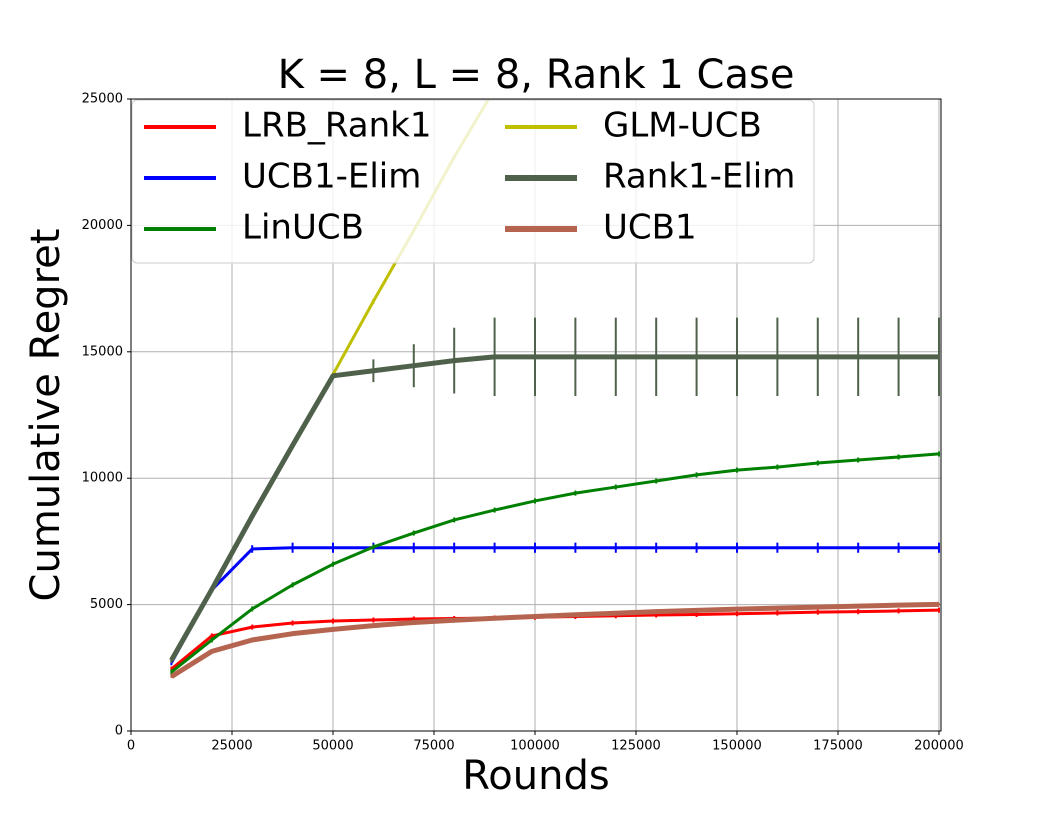 Image resolution: width=1047 pixels, height=822 pixels. What do you see at coordinates (433, 746) in the screenshot?
I see `x-tick-label: 75000` at bounding box center [433, 746].